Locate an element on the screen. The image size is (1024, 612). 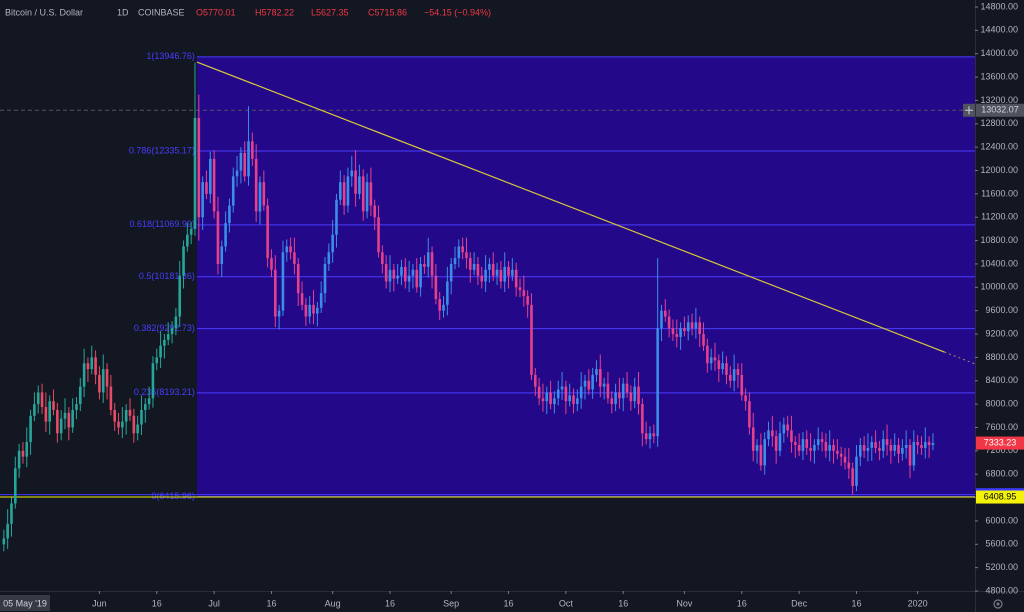
x-tick-label: 16 is located at coordinates (157, 603).